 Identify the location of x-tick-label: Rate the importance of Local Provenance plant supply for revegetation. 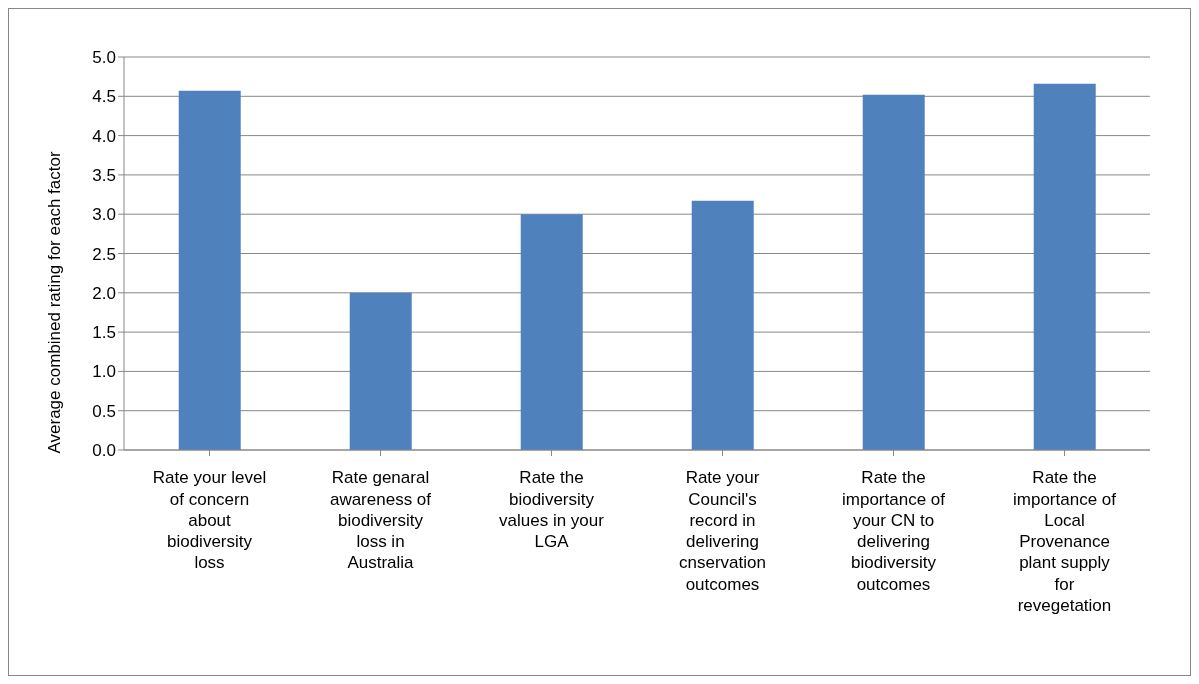
(1065, 541).